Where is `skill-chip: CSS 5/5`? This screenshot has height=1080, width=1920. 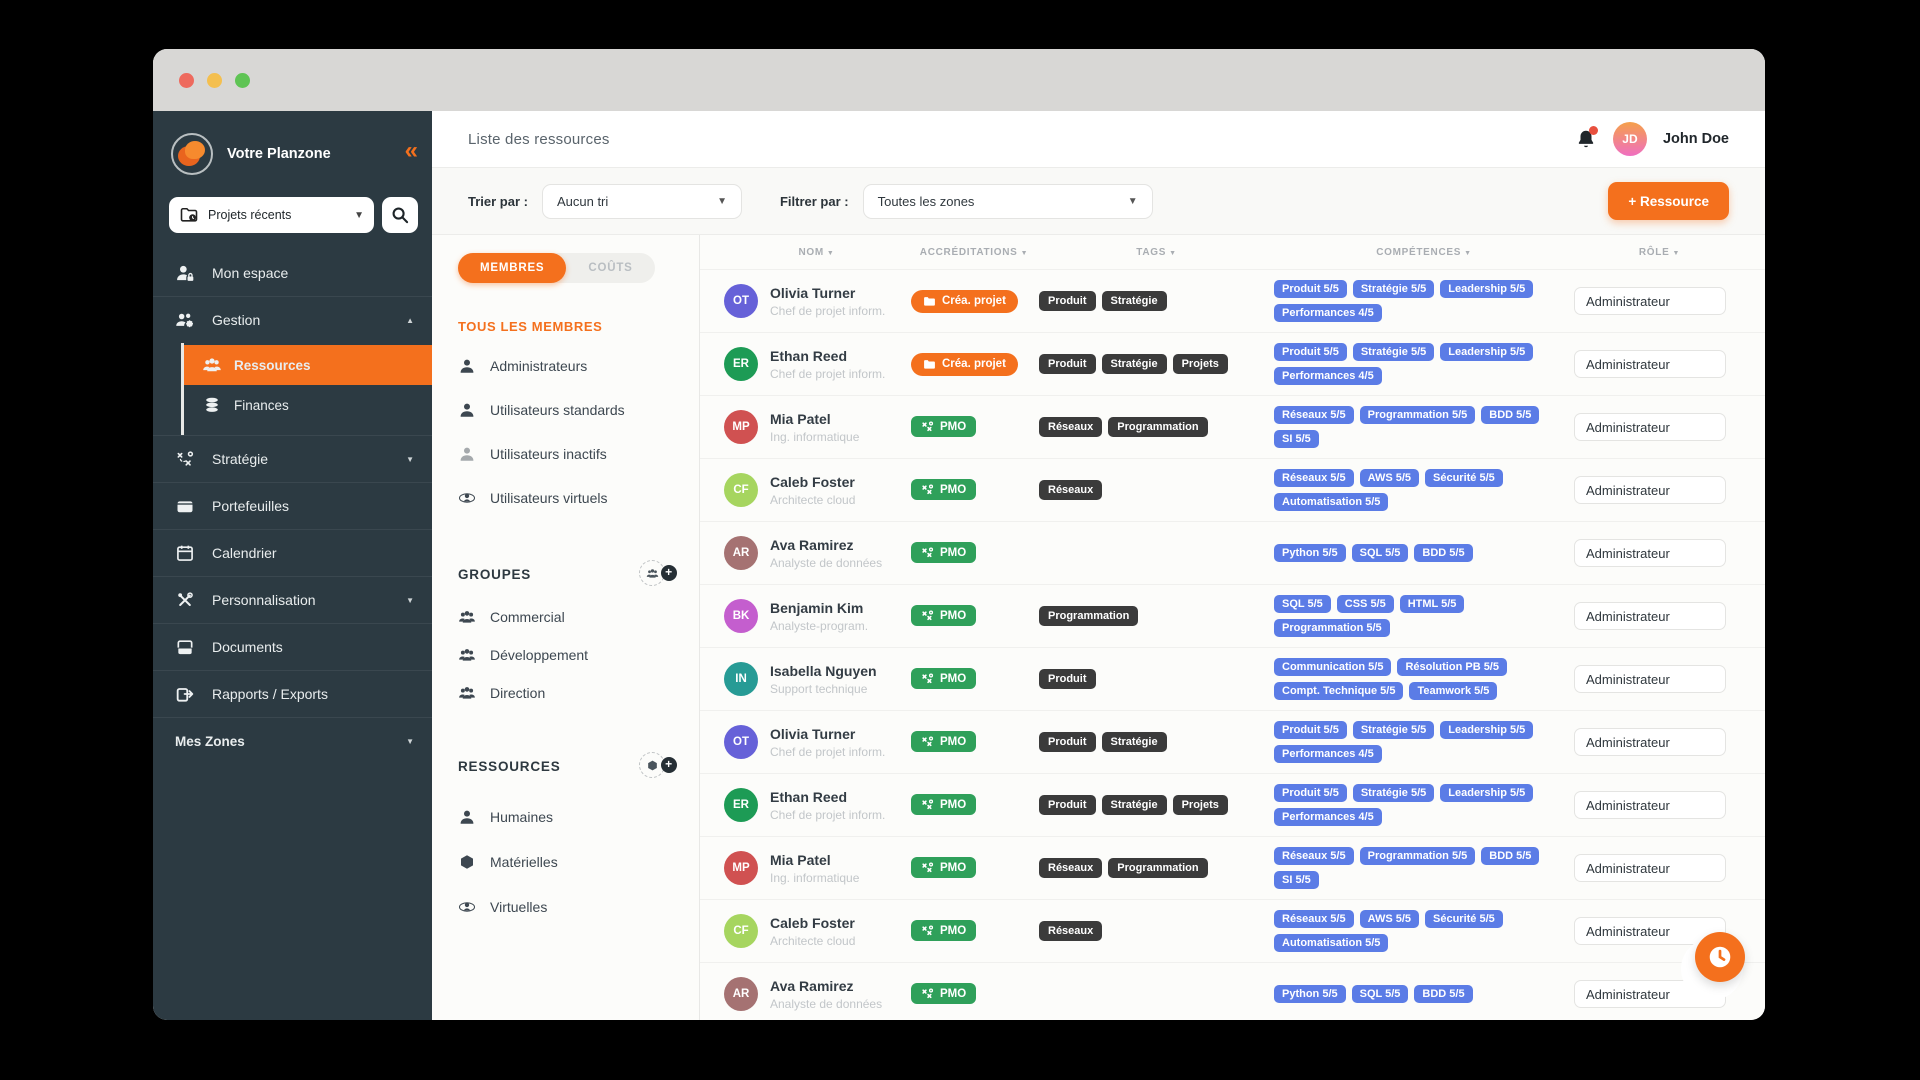 skill-chip: CSS 5/5 is located at coordinates (1365, 604).